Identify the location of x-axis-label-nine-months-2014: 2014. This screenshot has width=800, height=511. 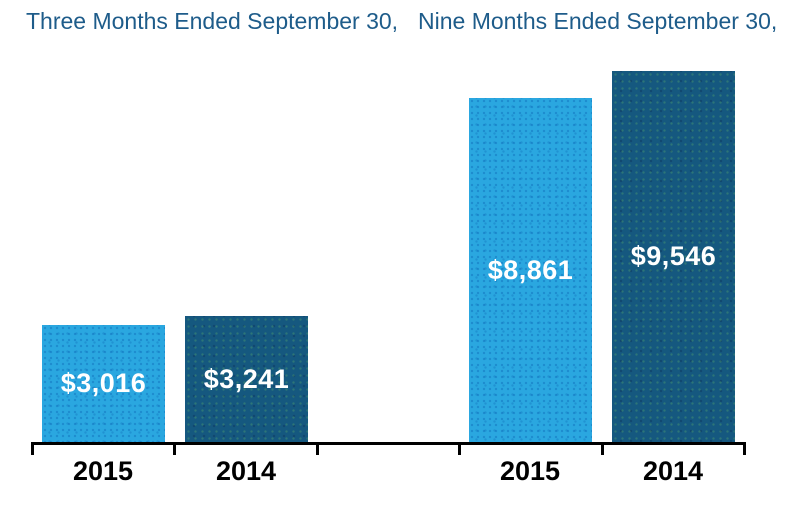
(673, 470).